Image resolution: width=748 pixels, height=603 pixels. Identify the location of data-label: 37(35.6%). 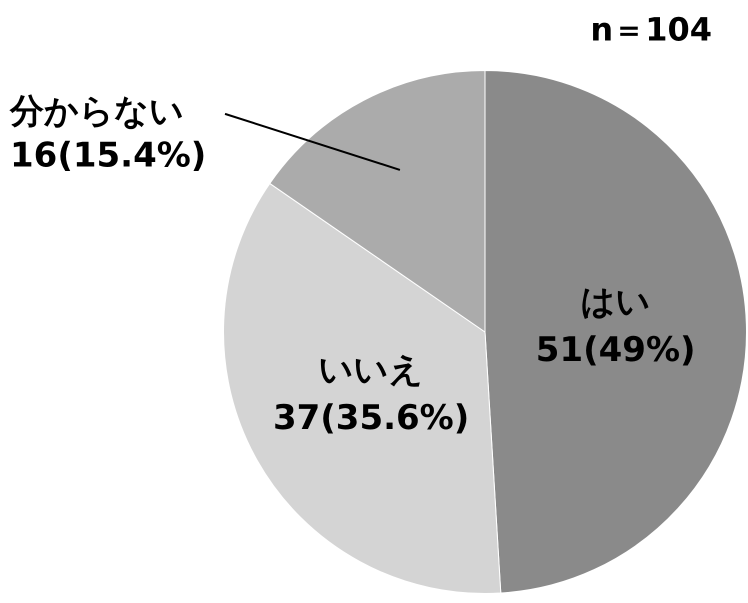
(371, 418).